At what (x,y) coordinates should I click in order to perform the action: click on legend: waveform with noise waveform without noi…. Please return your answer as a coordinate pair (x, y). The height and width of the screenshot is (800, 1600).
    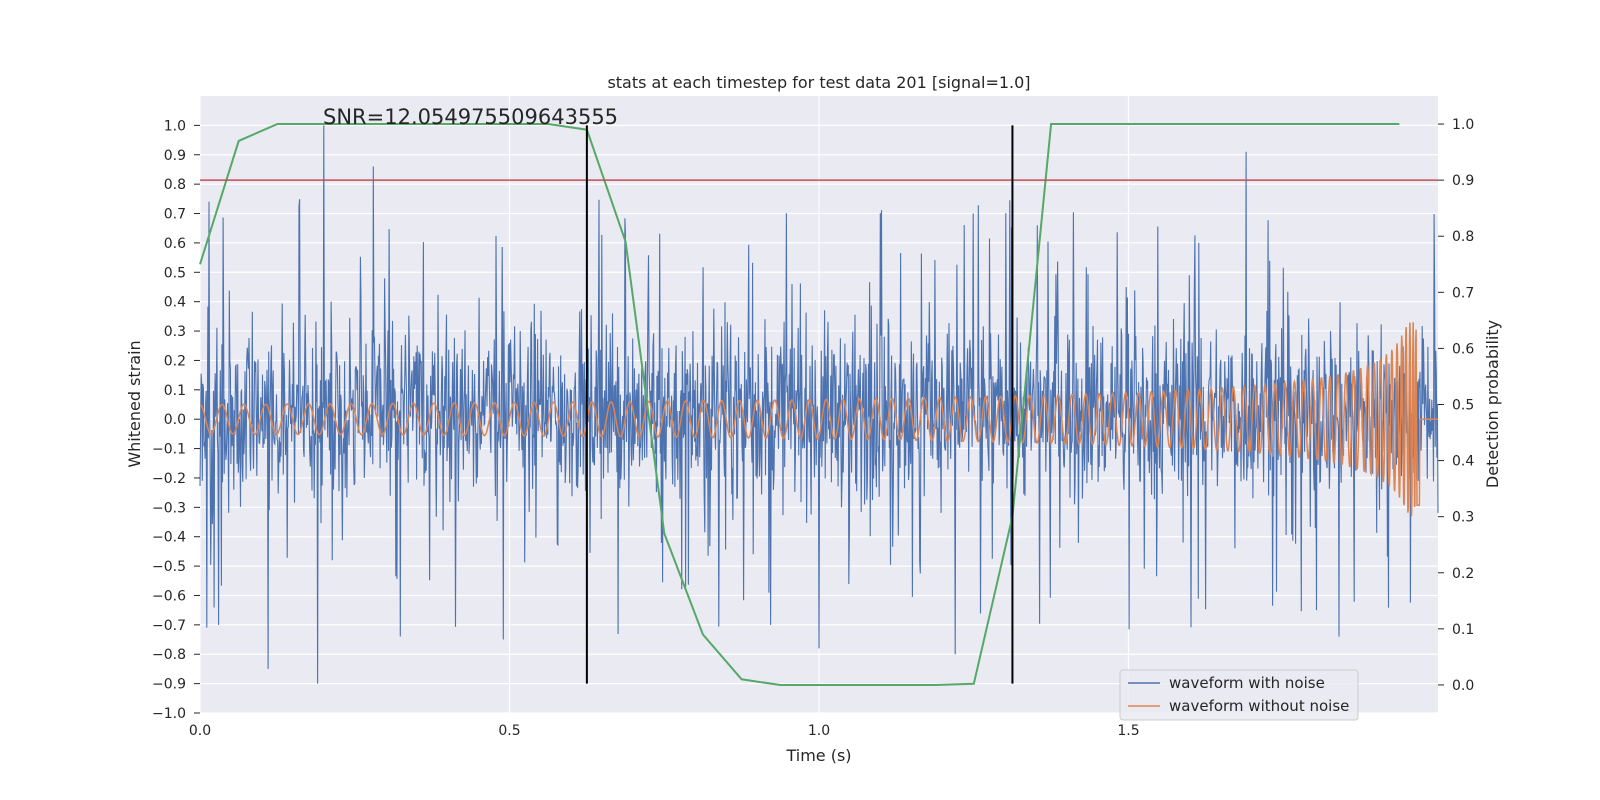
    Looking at the image, I should click on (1239, 695).